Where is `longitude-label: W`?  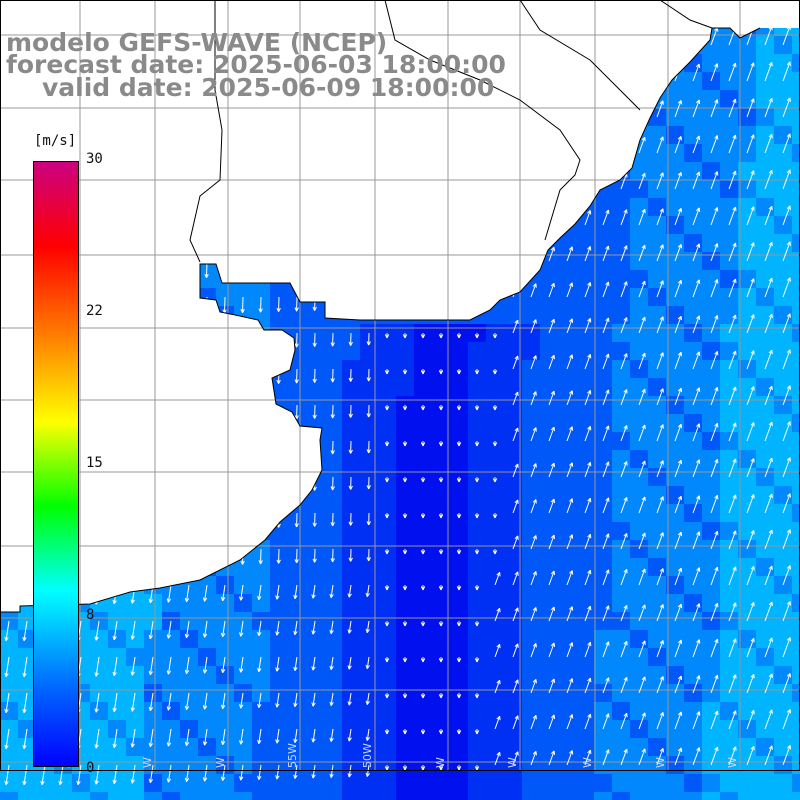
longitude-label: W is located at coordinates (220, 762).